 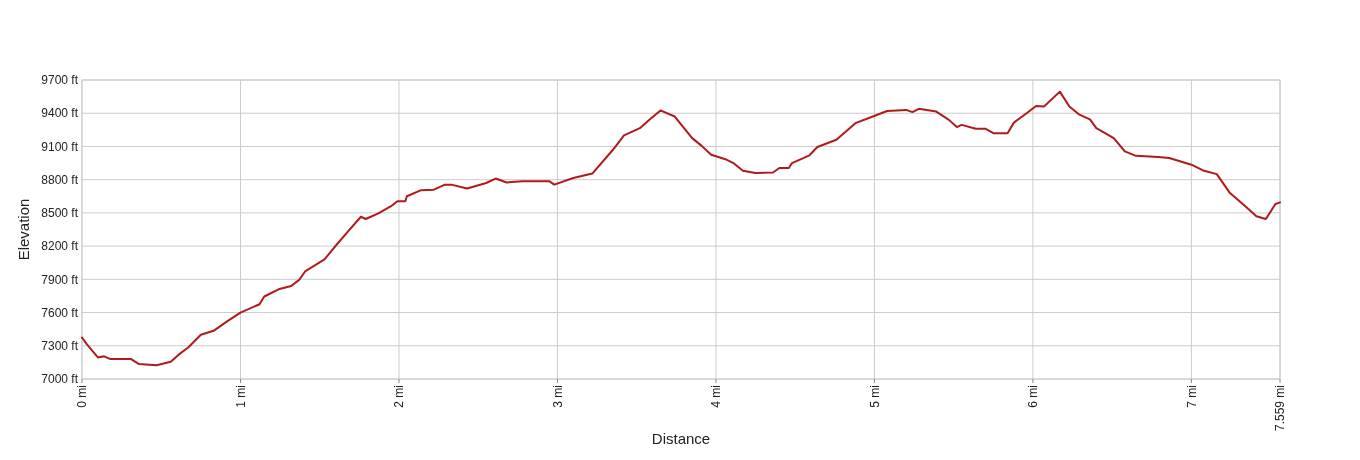 I want to click on y-tick-label: 8800 ft, so click(x=60, y=179).